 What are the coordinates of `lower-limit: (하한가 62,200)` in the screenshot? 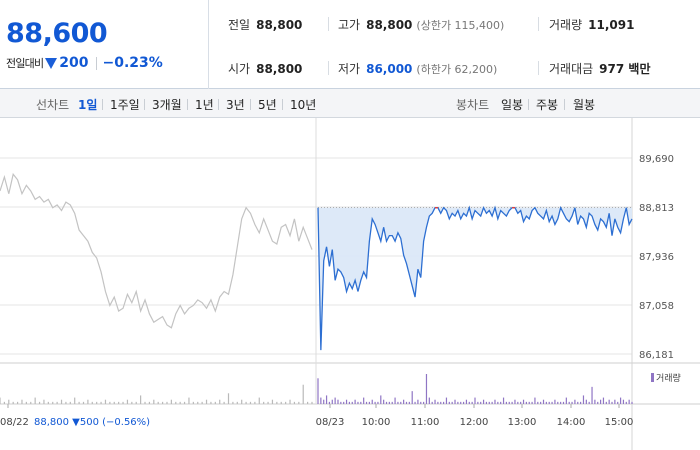 It's located at (457, 69).